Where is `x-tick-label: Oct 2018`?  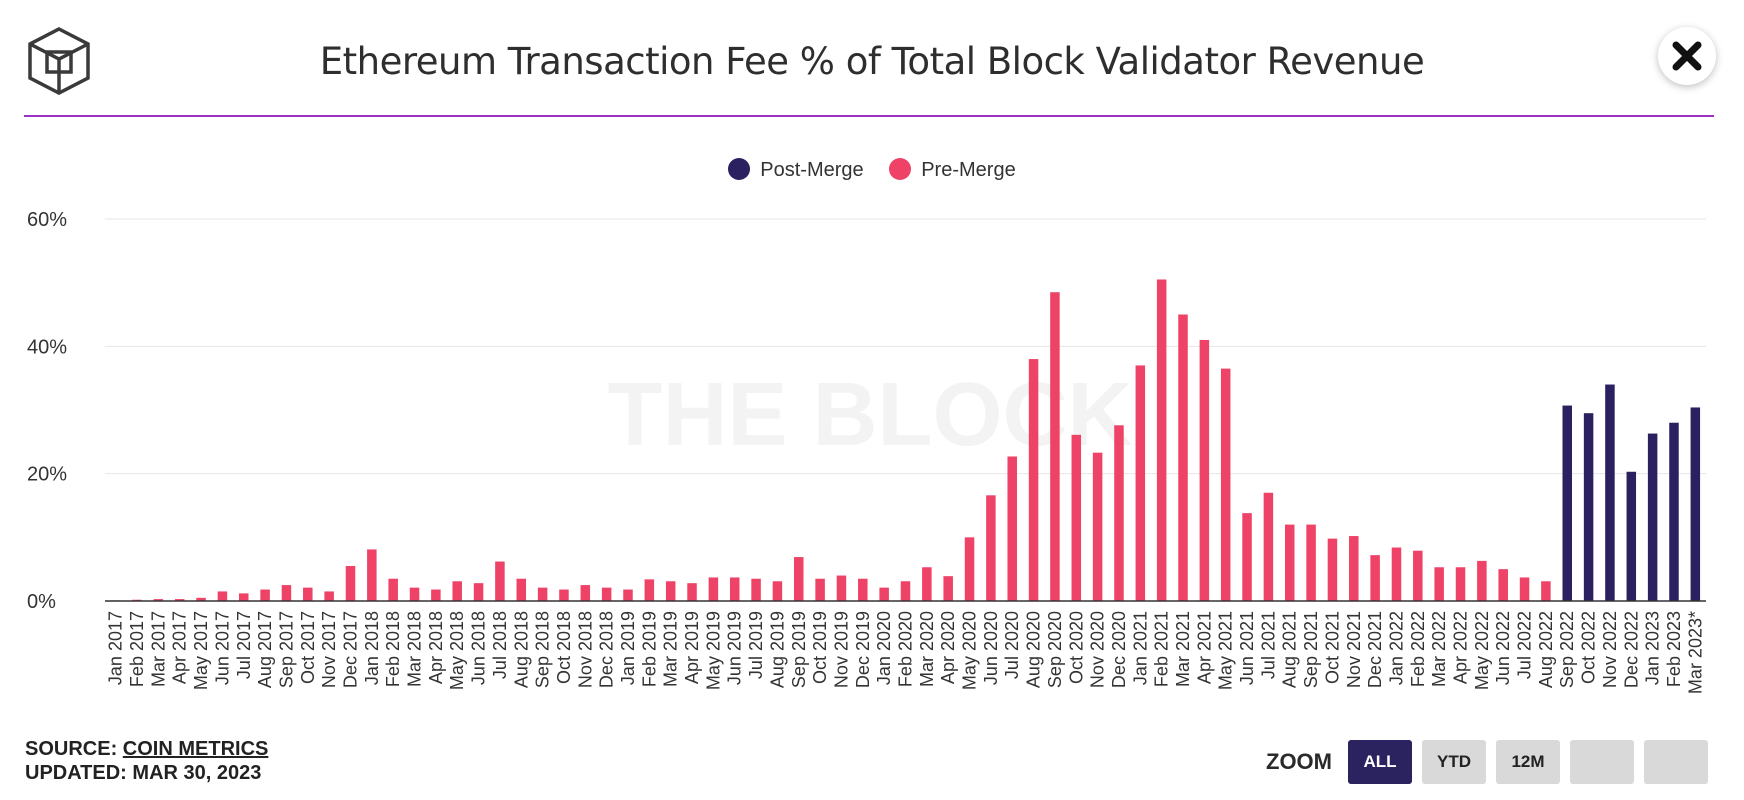
x-tick-label: Oct 2018 is located at coordinates (564, 647).